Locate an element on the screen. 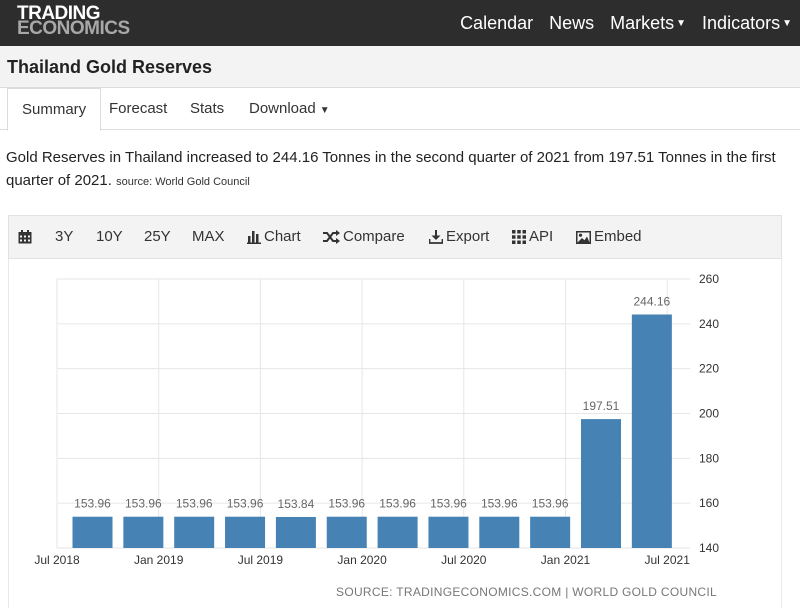 The image size is (800, 608). tab-stats-label: Stats is located at coordinates (207, 108).